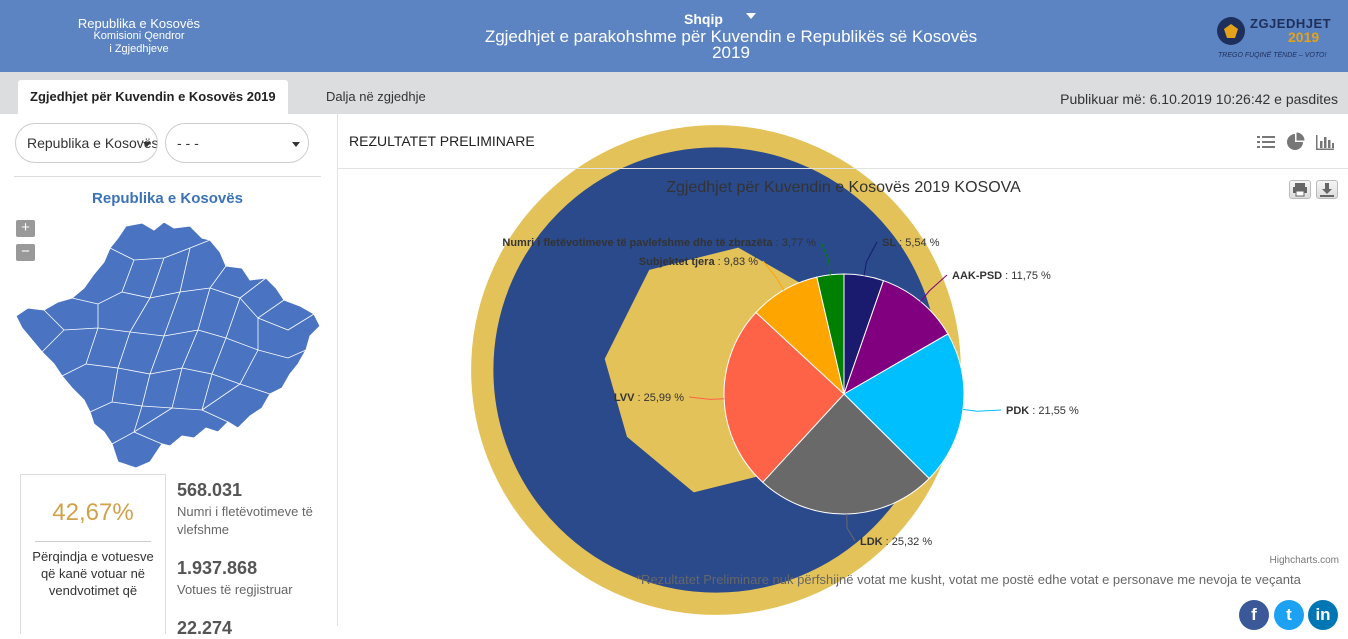 The width and height of the screenshot is (1348, 639). I want to click on pie-label: Subjektet tjera : 9,83 %, so click(698, 262).